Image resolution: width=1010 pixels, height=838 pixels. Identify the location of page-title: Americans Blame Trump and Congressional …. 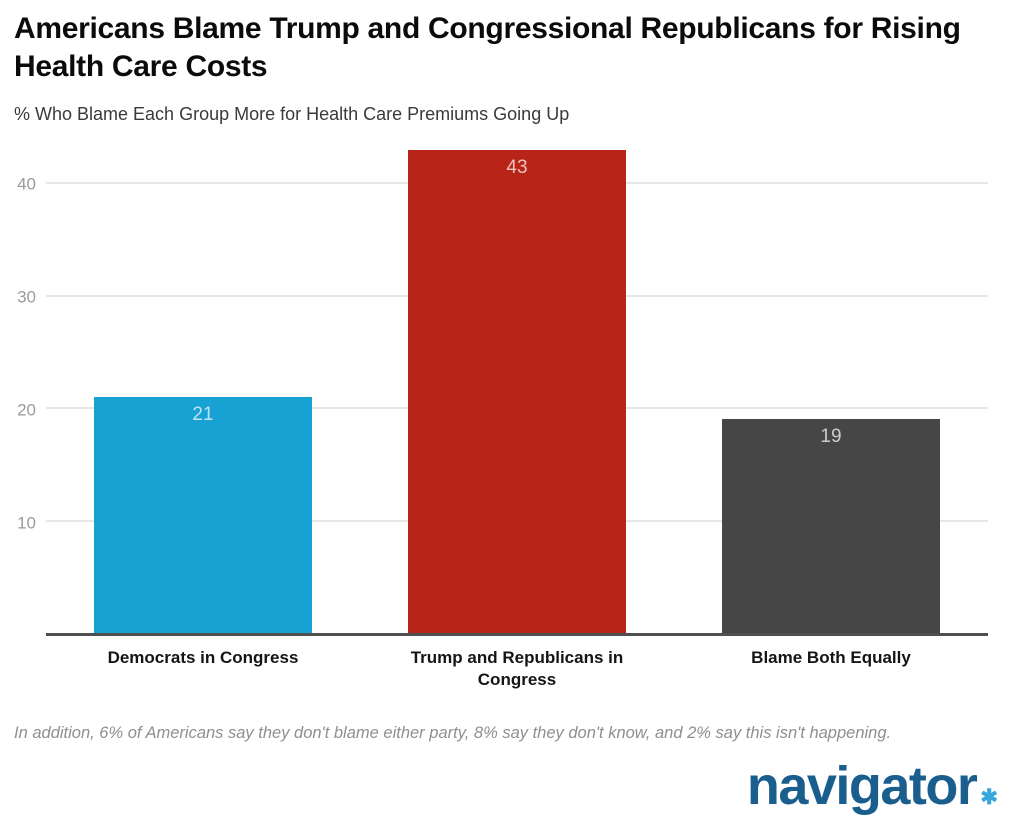
(487, 47).